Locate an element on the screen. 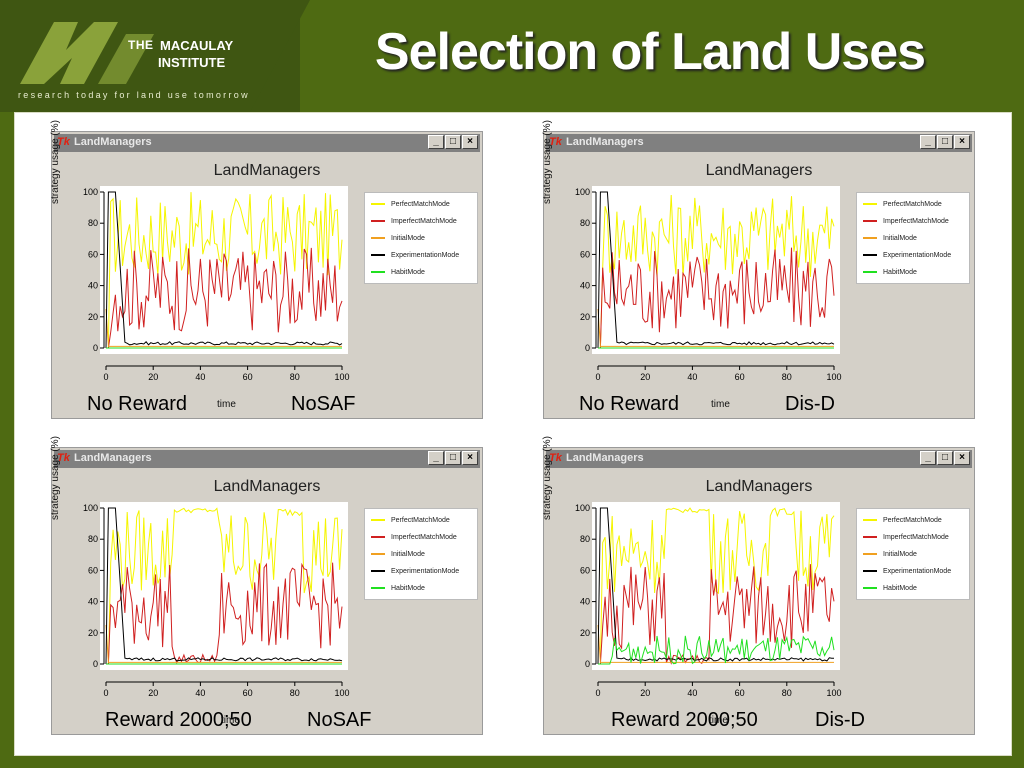 Image resolution: width=1024 pixels, height=768 pixels. logo-institute: INSTITUTE is located at coordinates (192, 62).